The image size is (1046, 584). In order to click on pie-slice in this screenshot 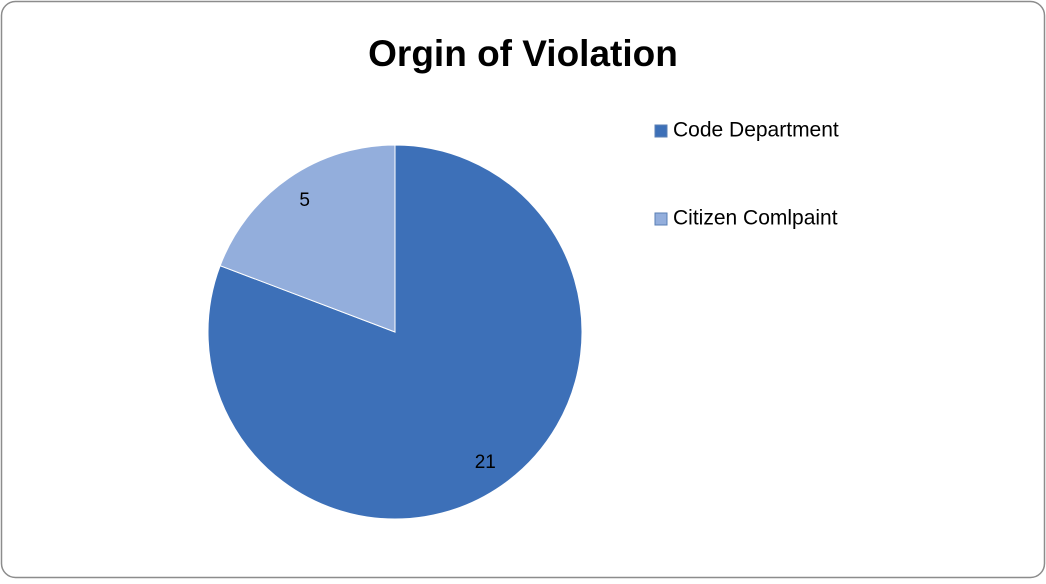, I will do `click(307, 238)`.